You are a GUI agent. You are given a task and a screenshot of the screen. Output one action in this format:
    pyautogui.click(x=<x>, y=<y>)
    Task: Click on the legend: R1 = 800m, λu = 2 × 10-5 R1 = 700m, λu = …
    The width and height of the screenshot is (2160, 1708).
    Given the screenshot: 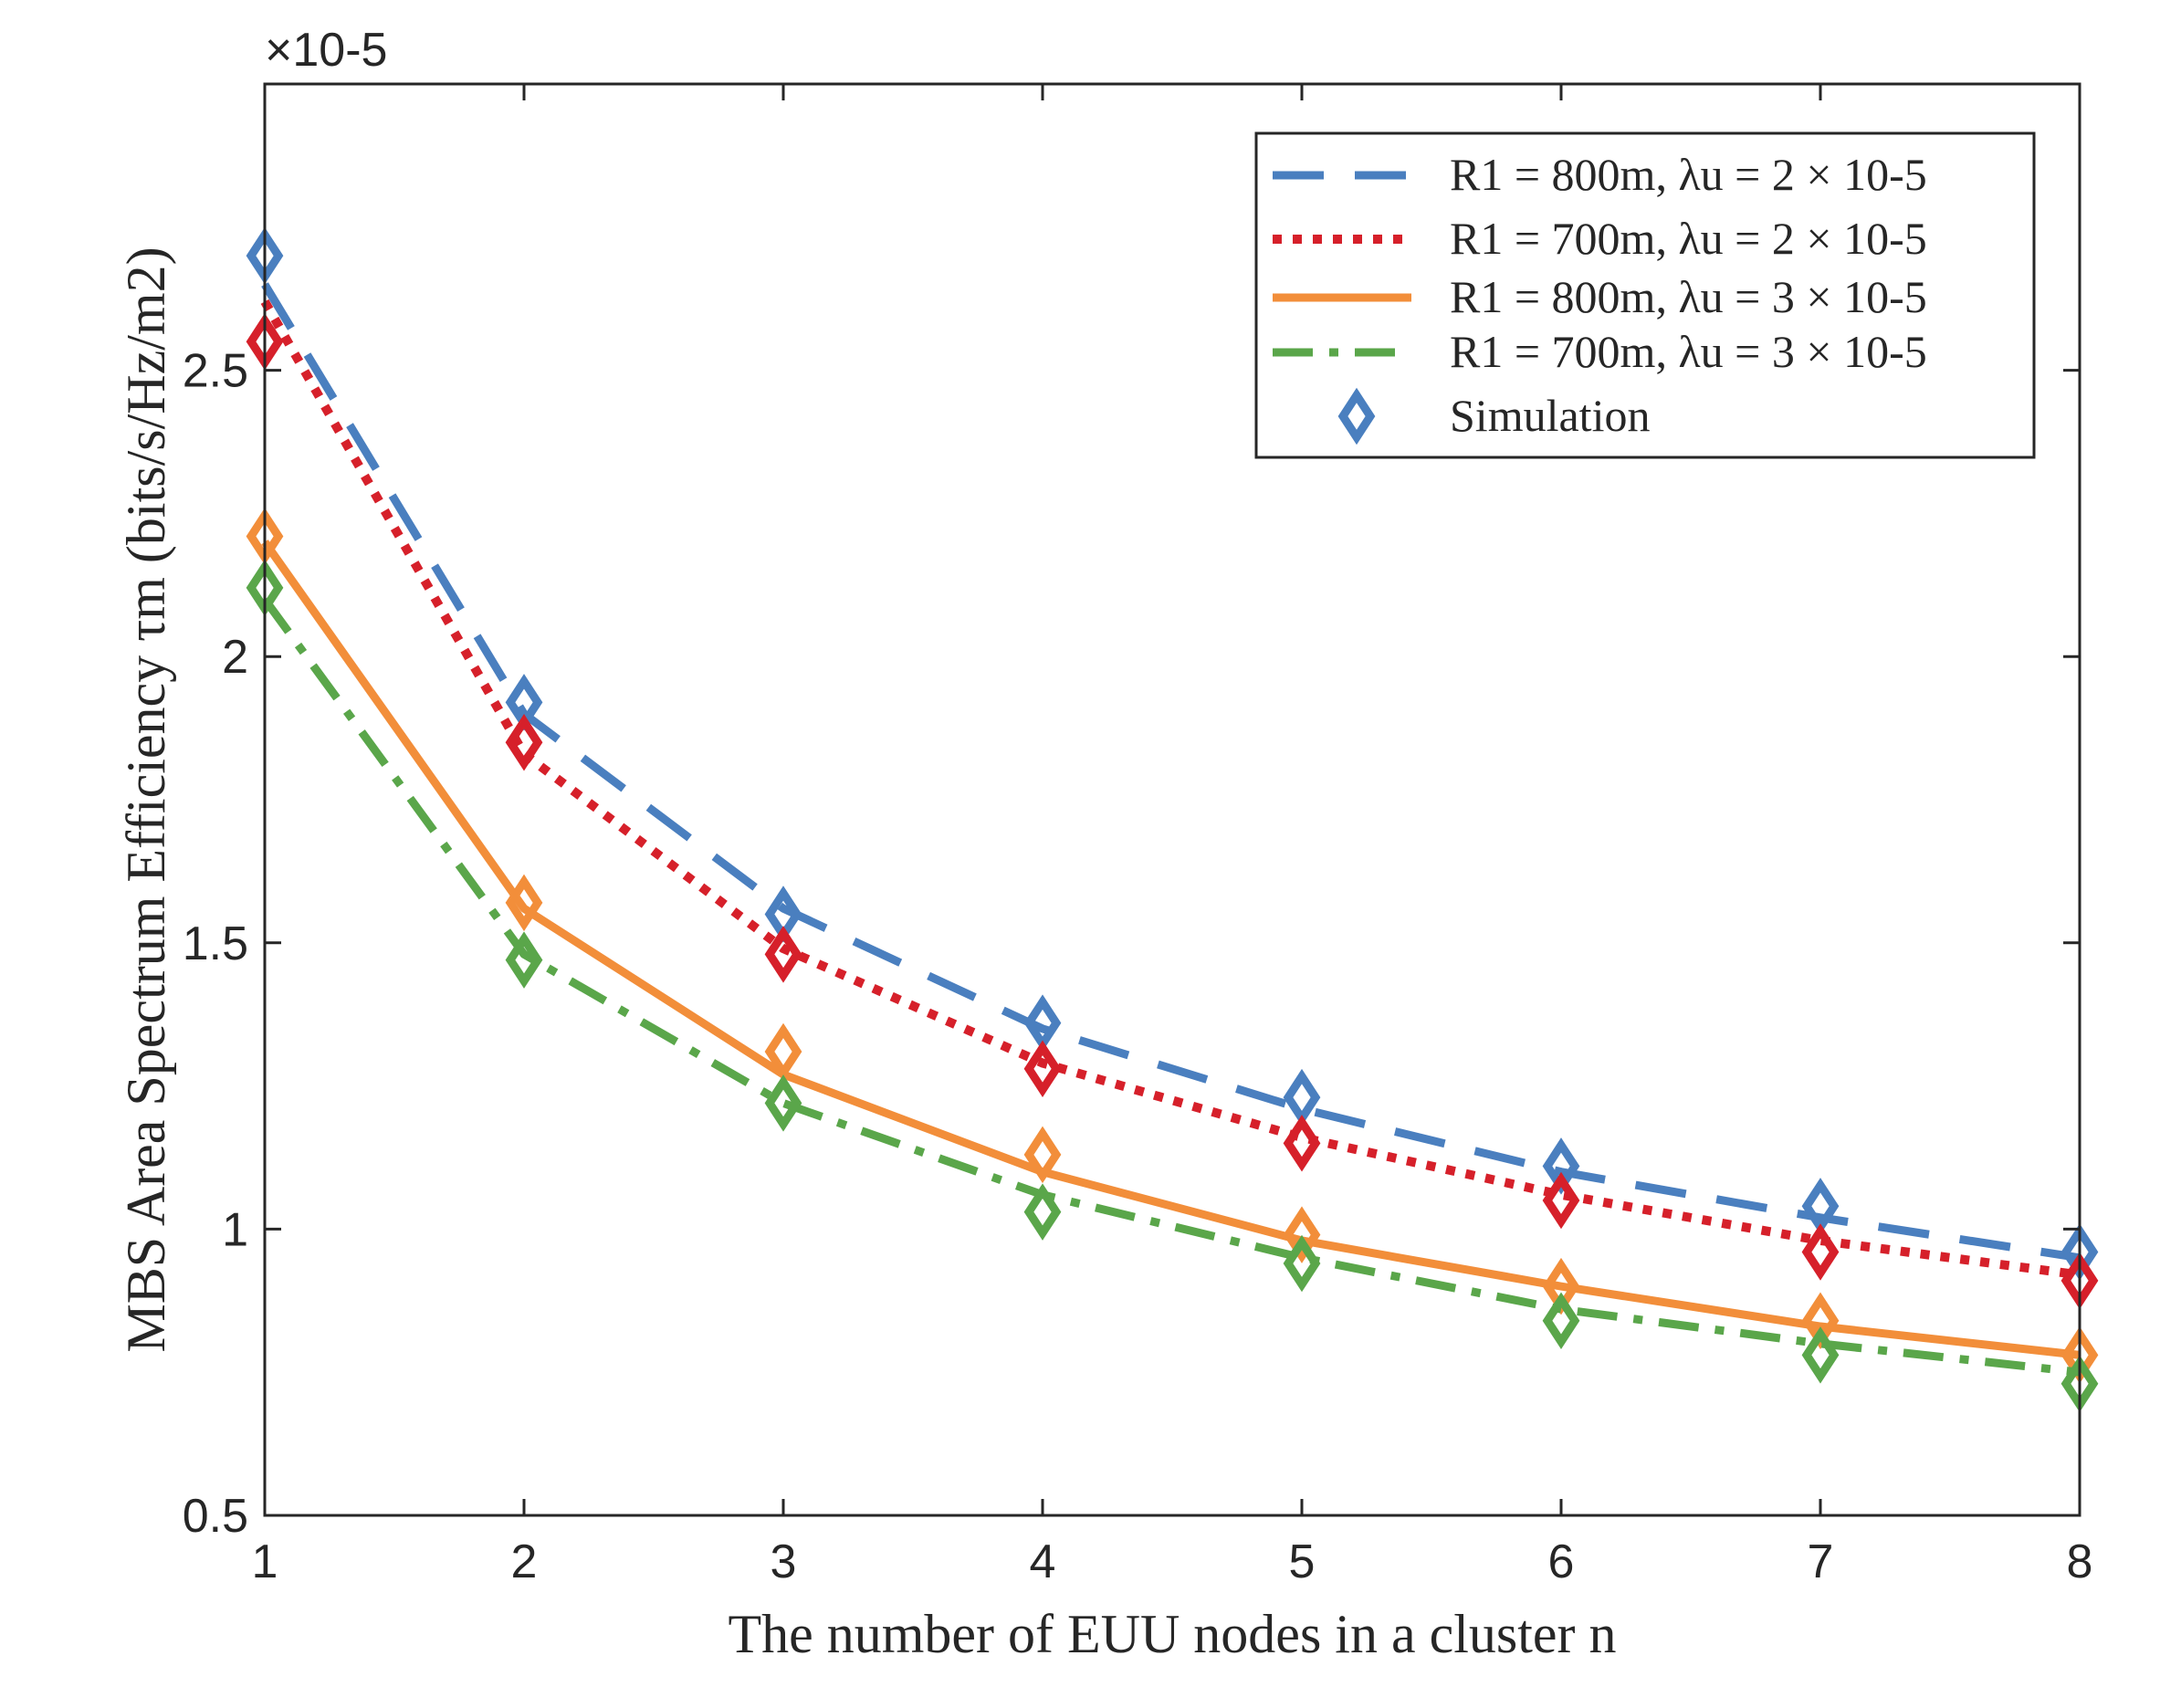 What is the action you would take?
    pyautogui.click(x=1645, y=295)
    